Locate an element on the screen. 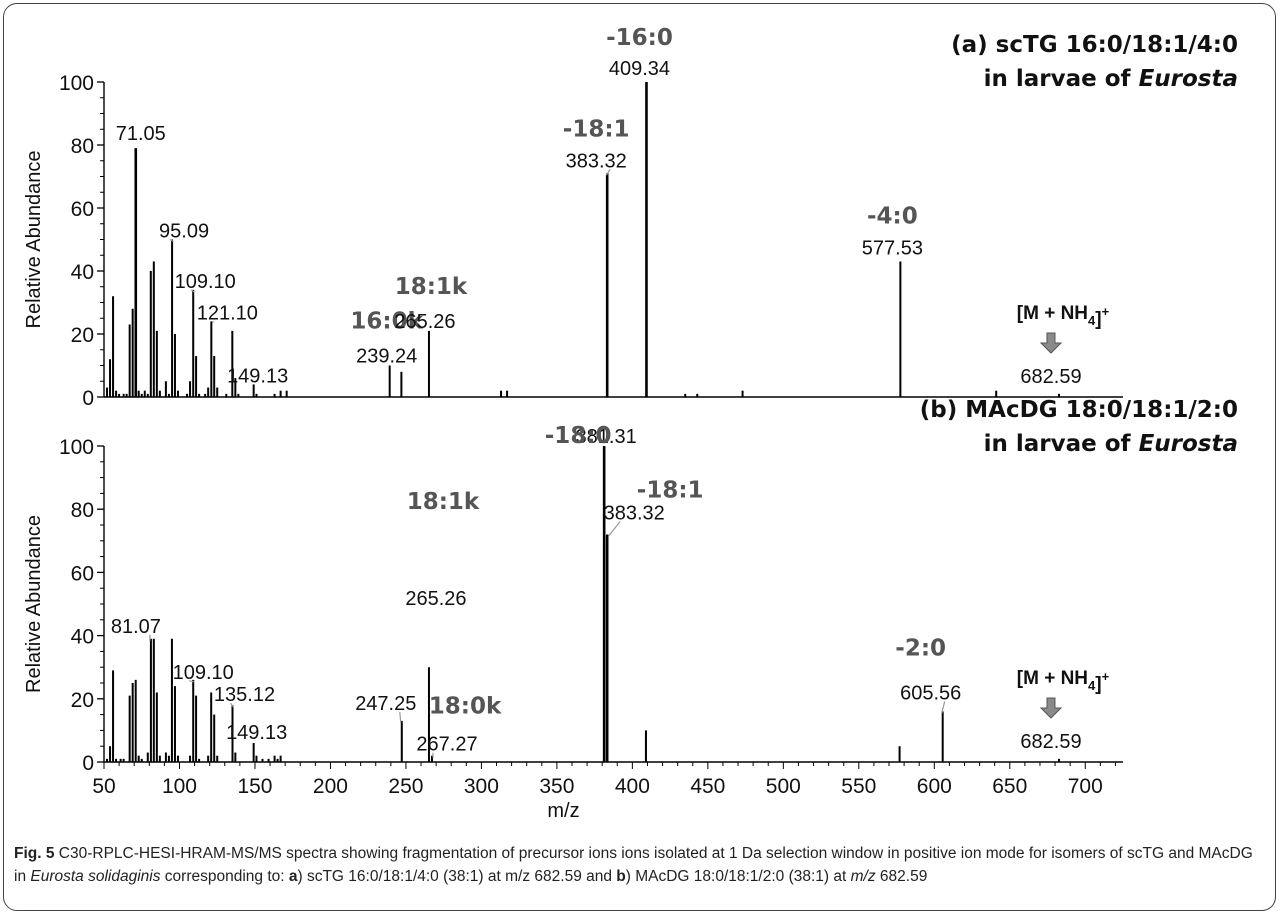  caption-species: Eurosta solidaginis is located at coordinates (95, 876).